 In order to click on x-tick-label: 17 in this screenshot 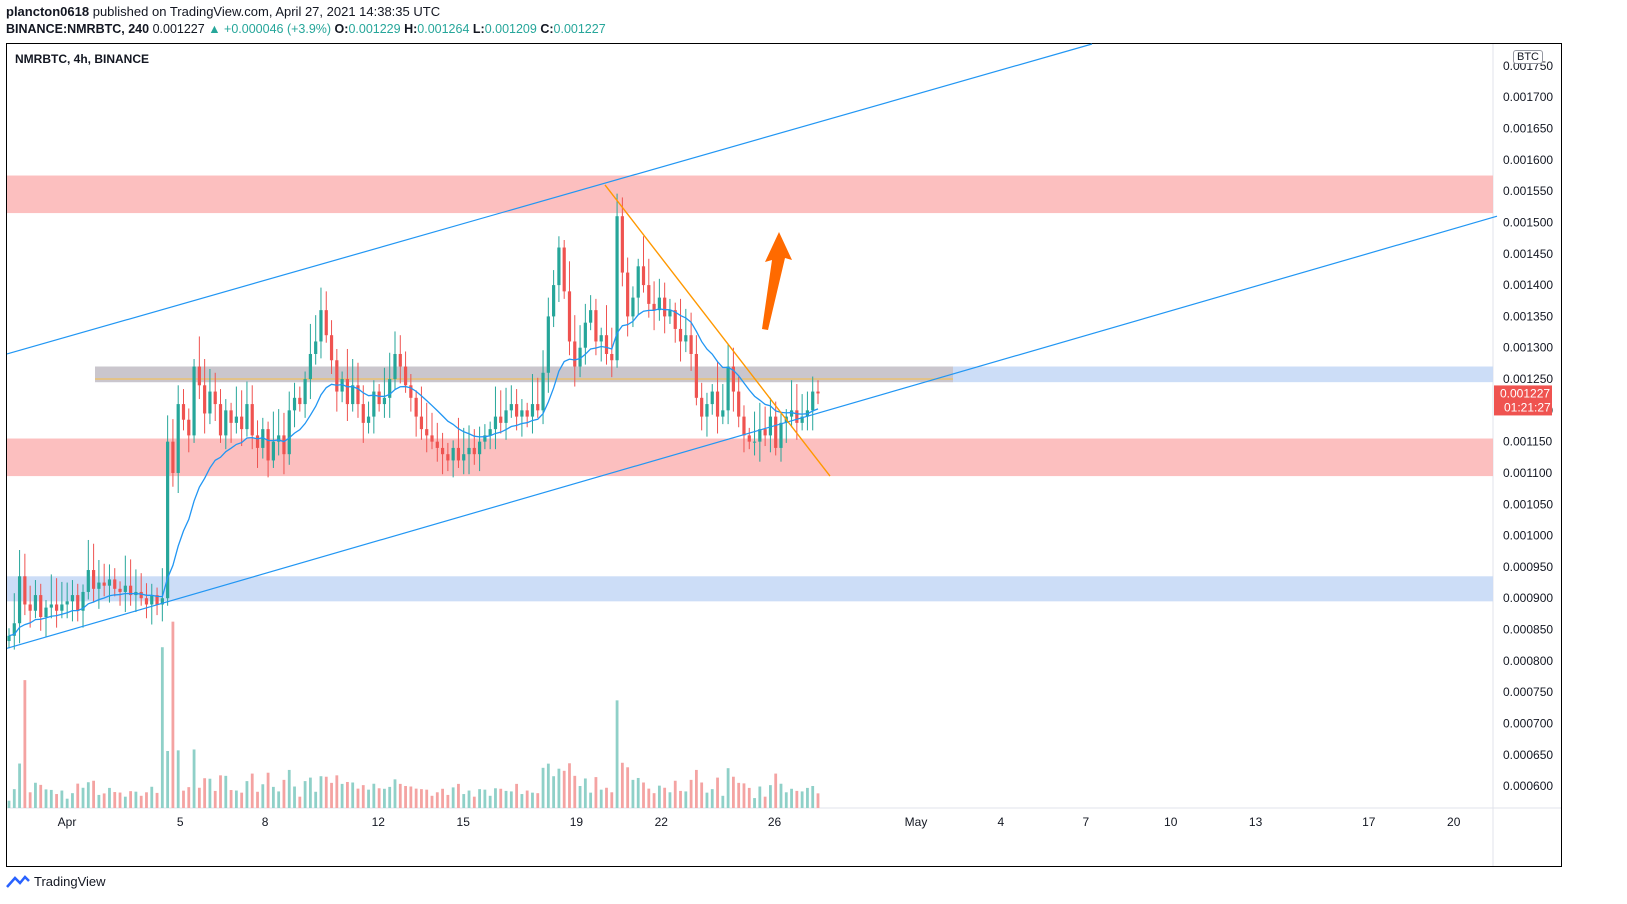, I will do `click(1369, 822)`.